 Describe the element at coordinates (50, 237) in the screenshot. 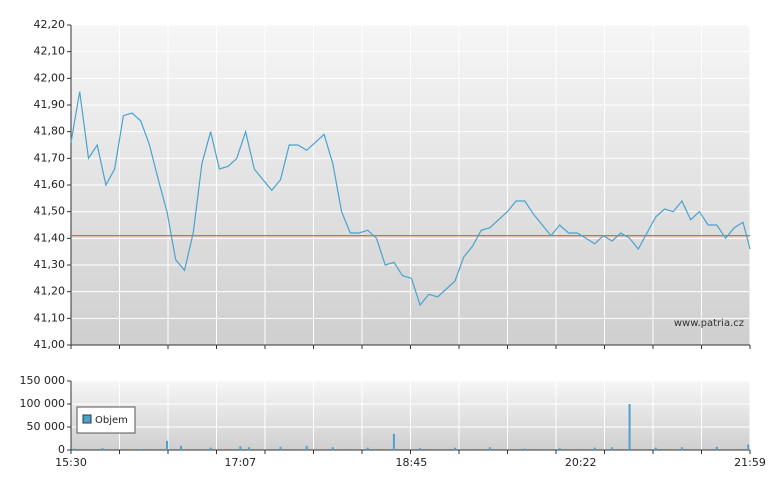

I see `y-tick-label: 41,40` at that location.